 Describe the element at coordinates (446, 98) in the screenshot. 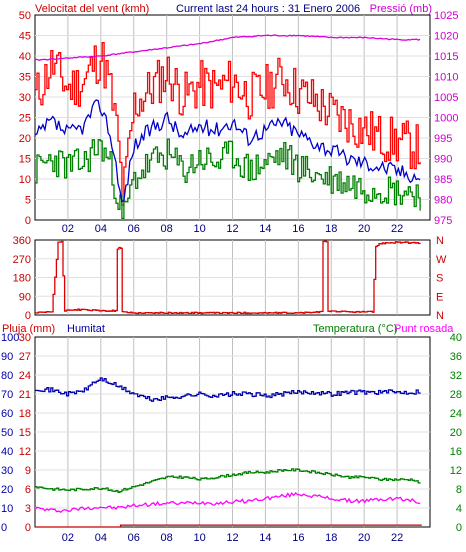

I see `pressure-tick-label: 1005` at that location.